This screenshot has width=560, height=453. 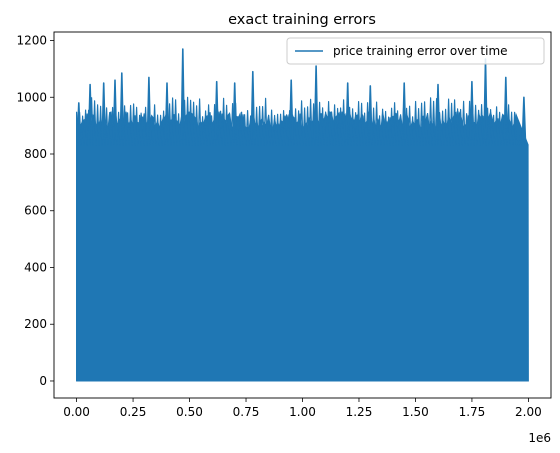 I want to click on y-axis: 0 200 400 600 800 1000 1200, so click(x=35, y=211).